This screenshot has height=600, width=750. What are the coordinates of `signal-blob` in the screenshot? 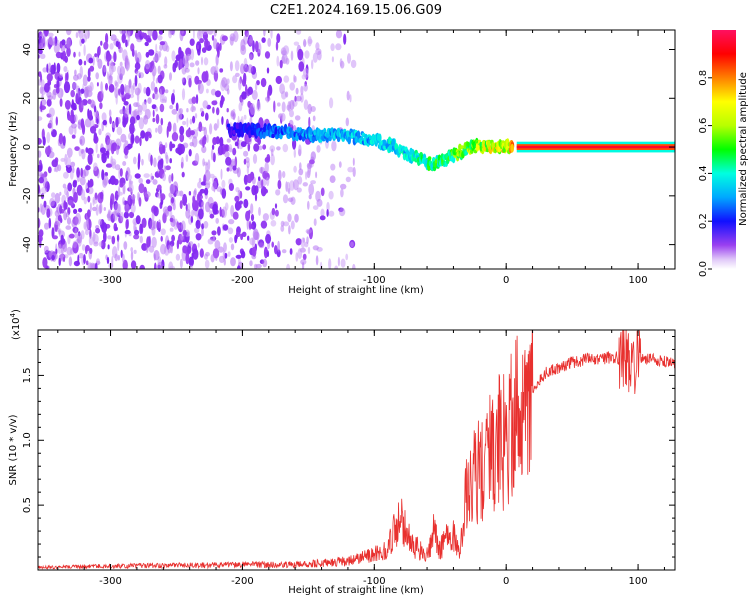 It's located at (512, 148).